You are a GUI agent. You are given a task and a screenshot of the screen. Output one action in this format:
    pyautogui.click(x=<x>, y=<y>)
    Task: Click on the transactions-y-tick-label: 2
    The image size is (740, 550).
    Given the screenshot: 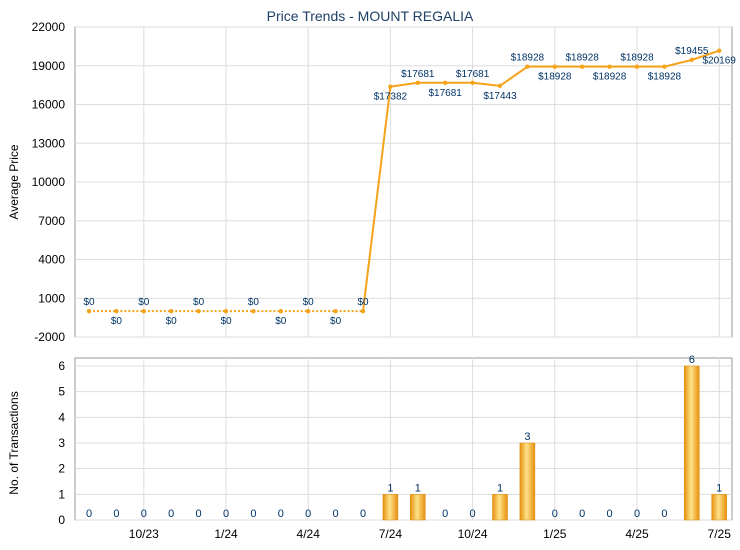 What is the action you would take?
    pyautogui.click(x=61, y=469)
    